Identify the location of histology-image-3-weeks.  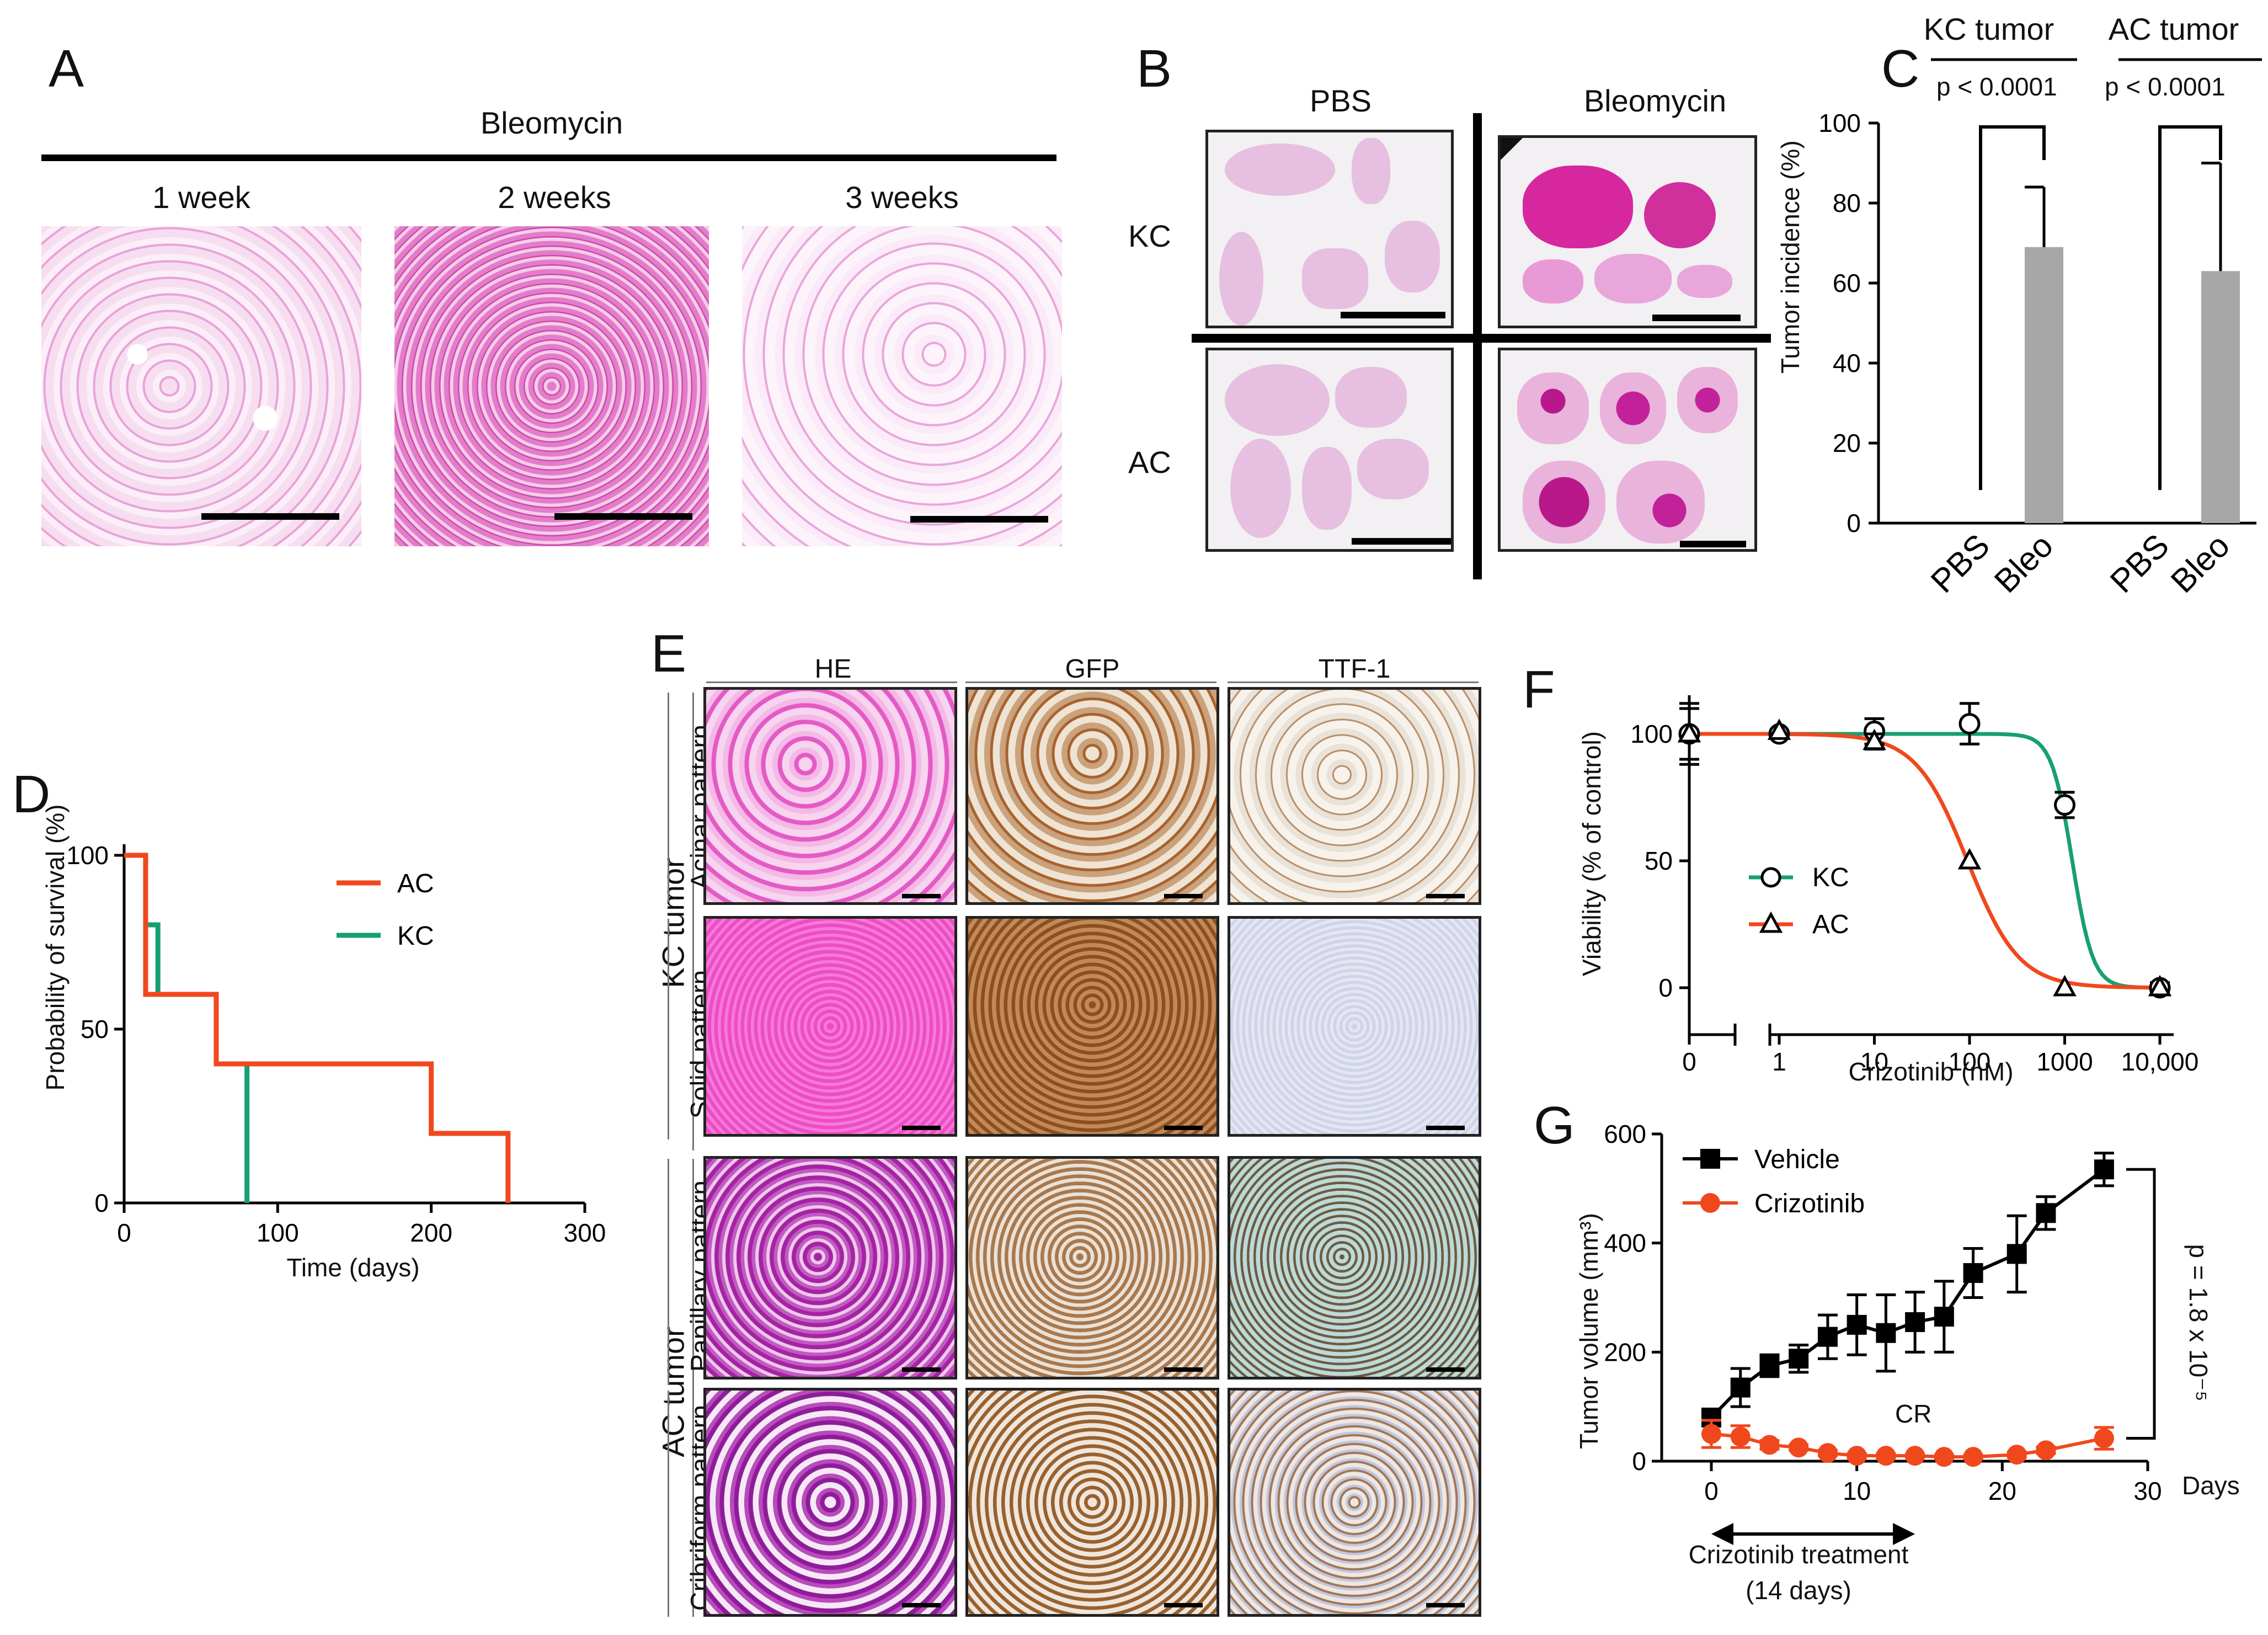
(902, 386).